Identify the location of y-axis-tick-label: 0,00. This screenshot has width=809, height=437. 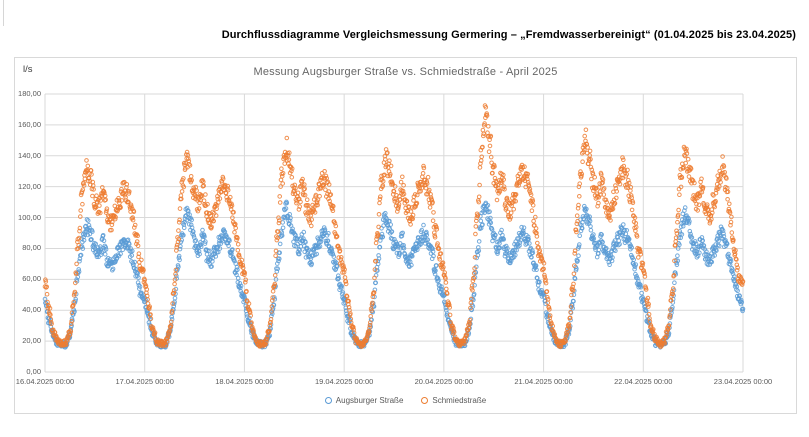
(33, 371).